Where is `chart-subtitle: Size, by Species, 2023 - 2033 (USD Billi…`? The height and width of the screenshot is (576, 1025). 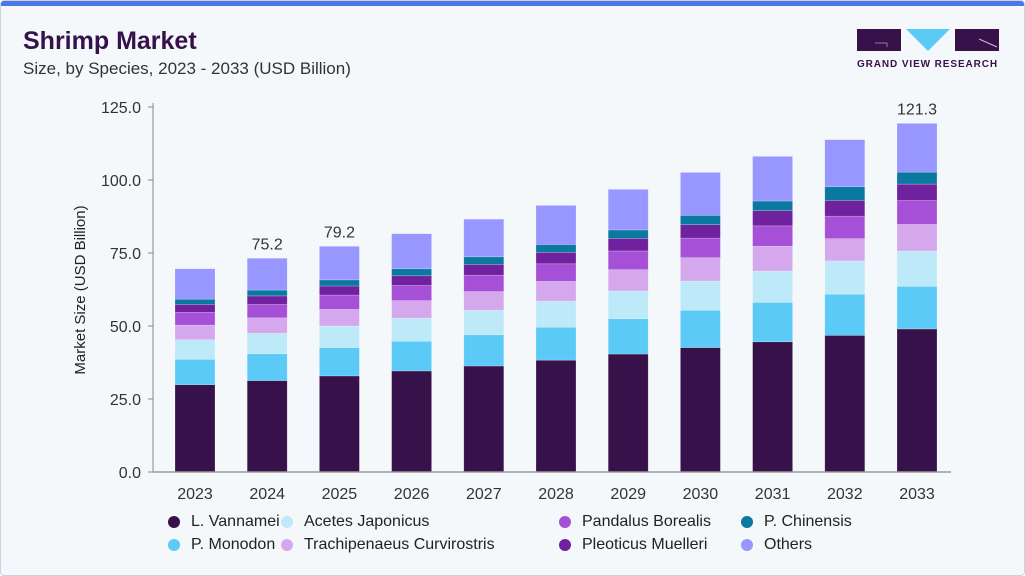
chart-subtitle: Size, by Species, 2023 - 2033 (USD Billi… is located at coordinates (187, 68).